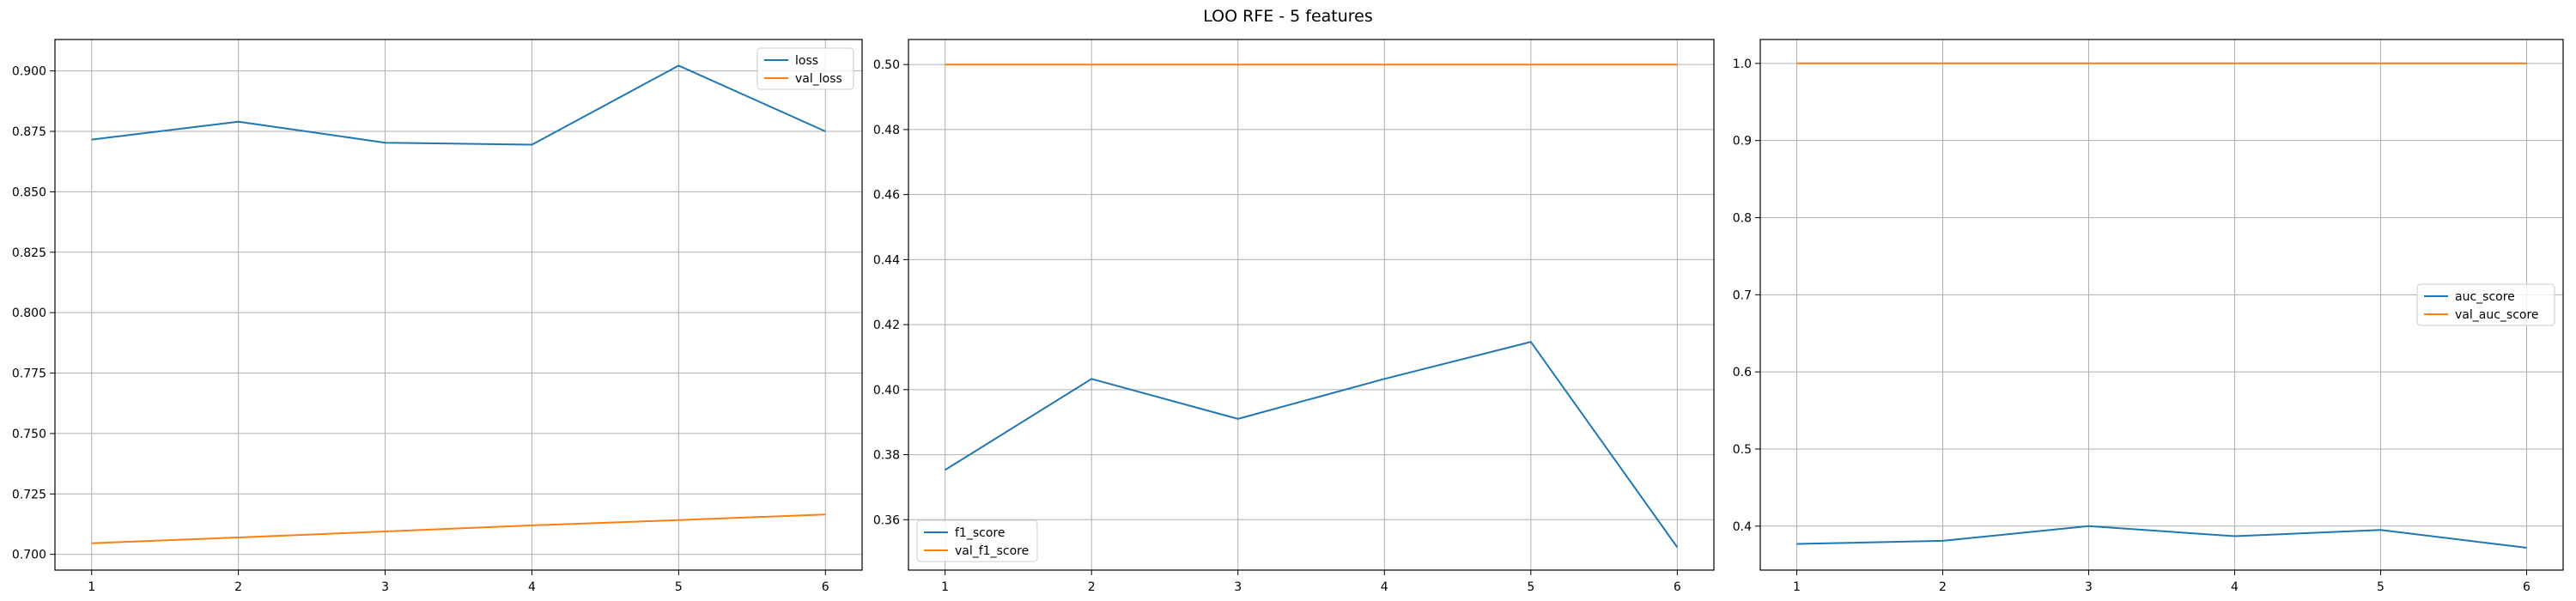 The width and height of the screenshot is (2576, 601). What do you see at coordinates (1742, 142) in the screenshot?
I see `y-tick-label: 0.9` at bounding box center [1742, 142].